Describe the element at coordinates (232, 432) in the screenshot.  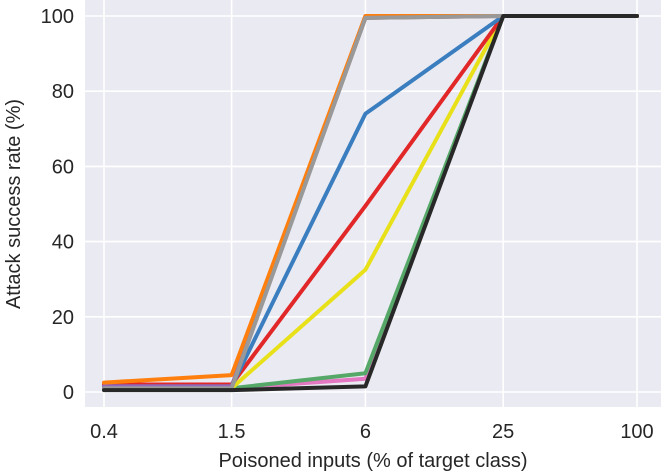
I see `x-tick-label: 1.5` at that location.